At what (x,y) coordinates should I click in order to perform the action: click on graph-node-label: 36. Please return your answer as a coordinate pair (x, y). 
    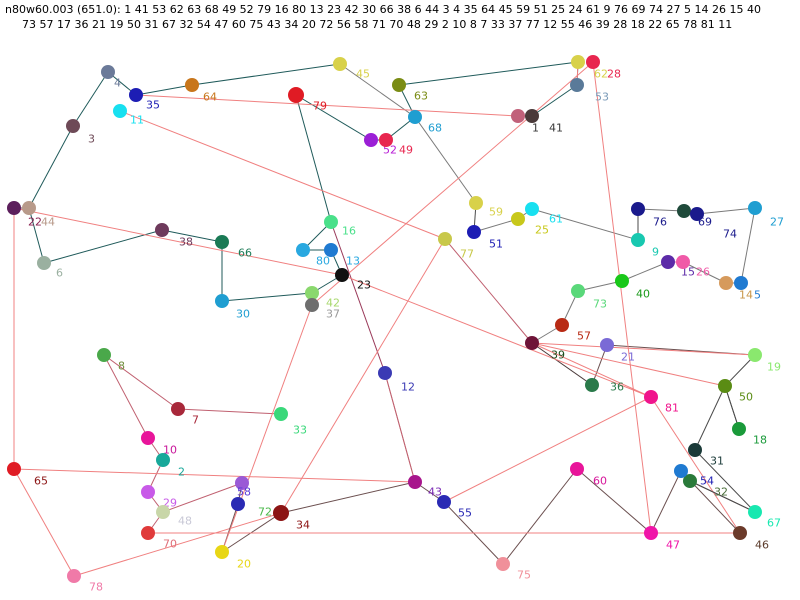
    Looking at the image, I should click on (617, 387).